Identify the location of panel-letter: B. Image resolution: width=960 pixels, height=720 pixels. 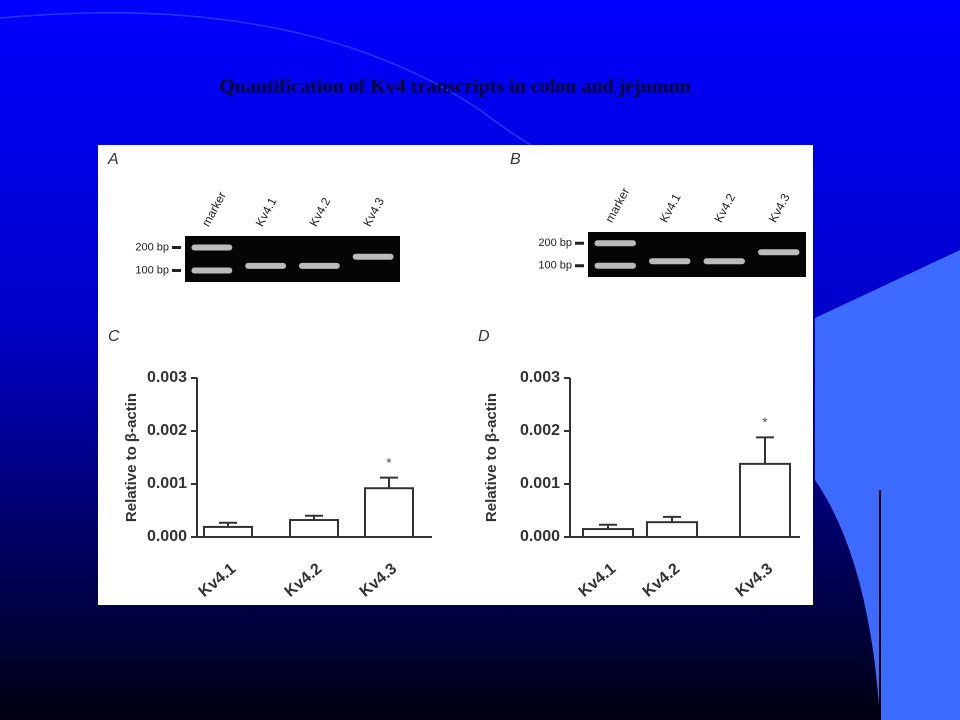
(515, 159).